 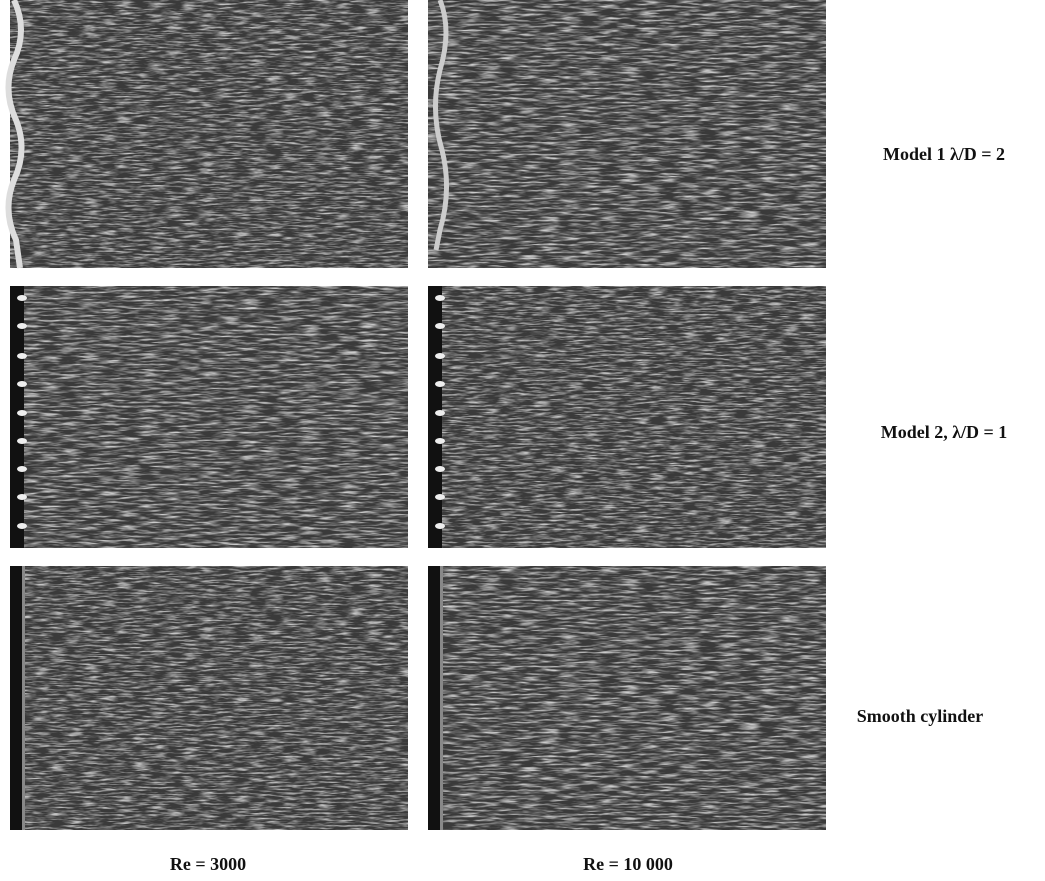 What do you see at coordinates (628, 864) in the screenshot?
I see `column-label: Re = 10 000` at bounding box center [628, 864].